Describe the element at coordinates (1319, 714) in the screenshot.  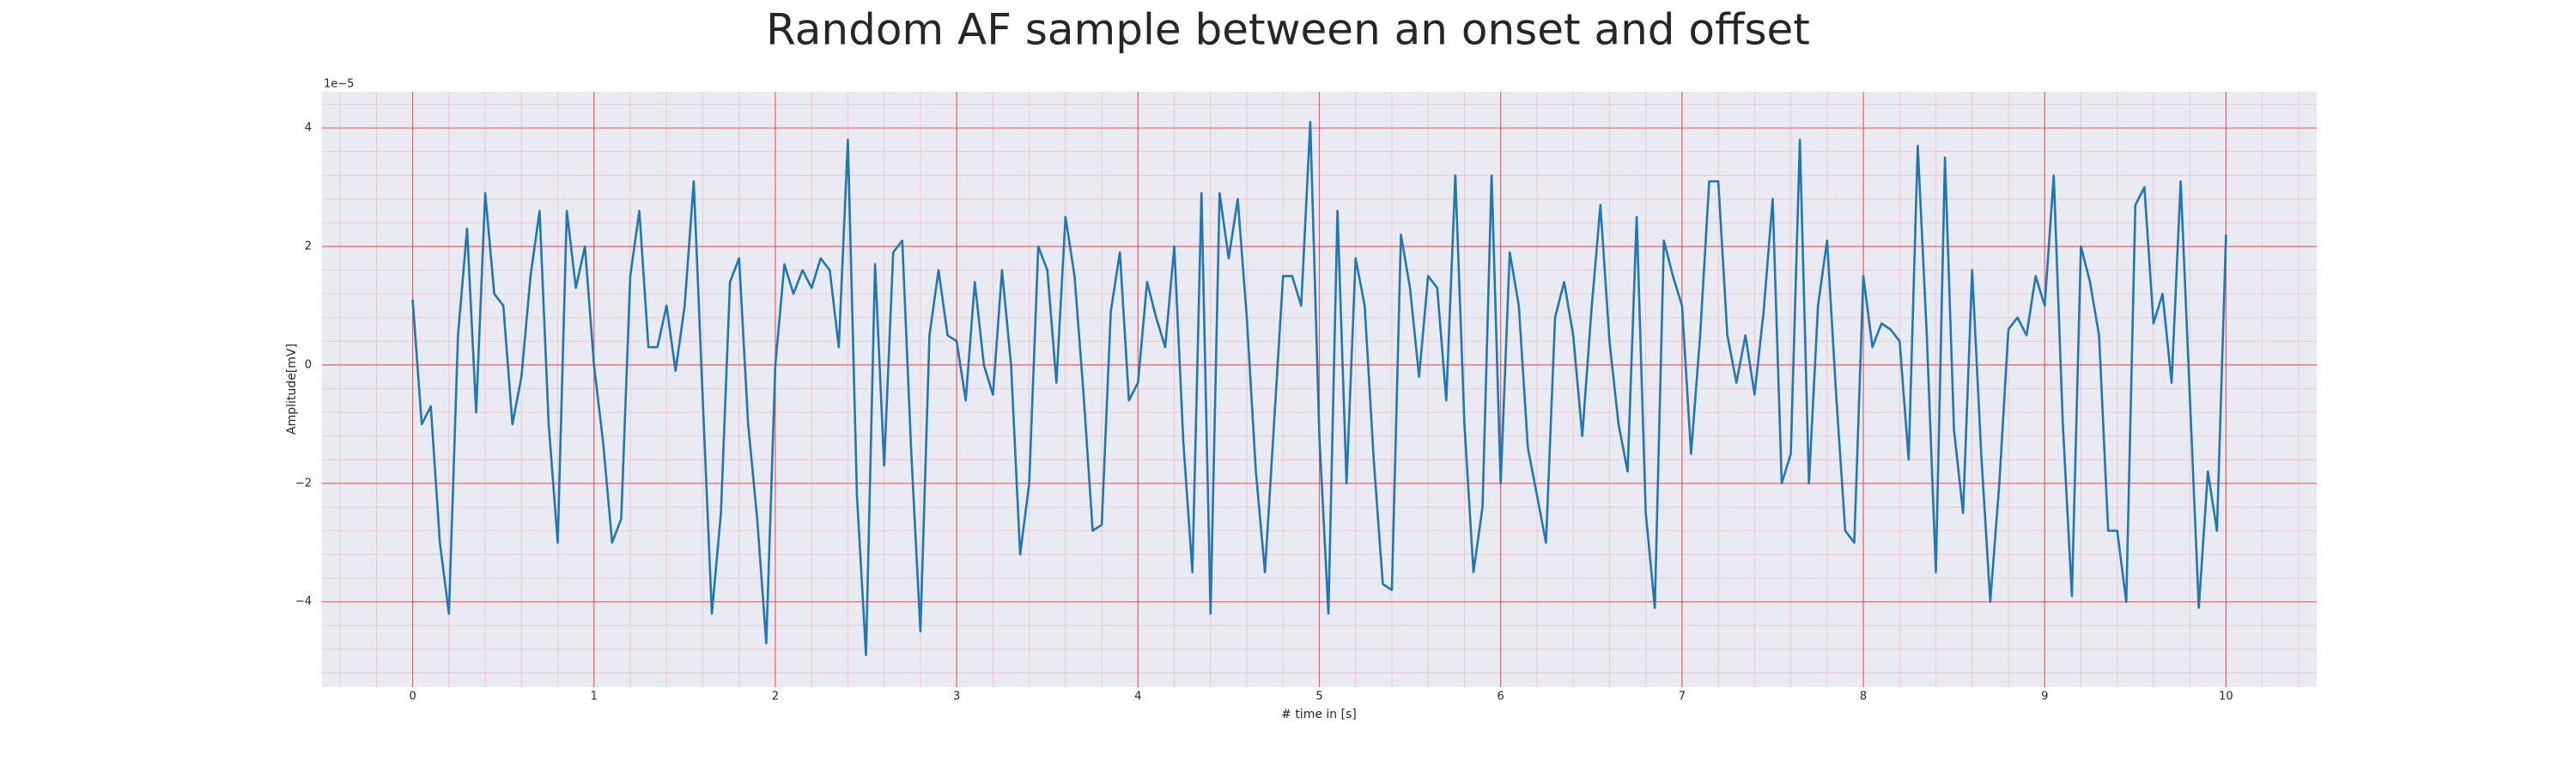
I see `x-axis-label: # time in [s]` at that location.